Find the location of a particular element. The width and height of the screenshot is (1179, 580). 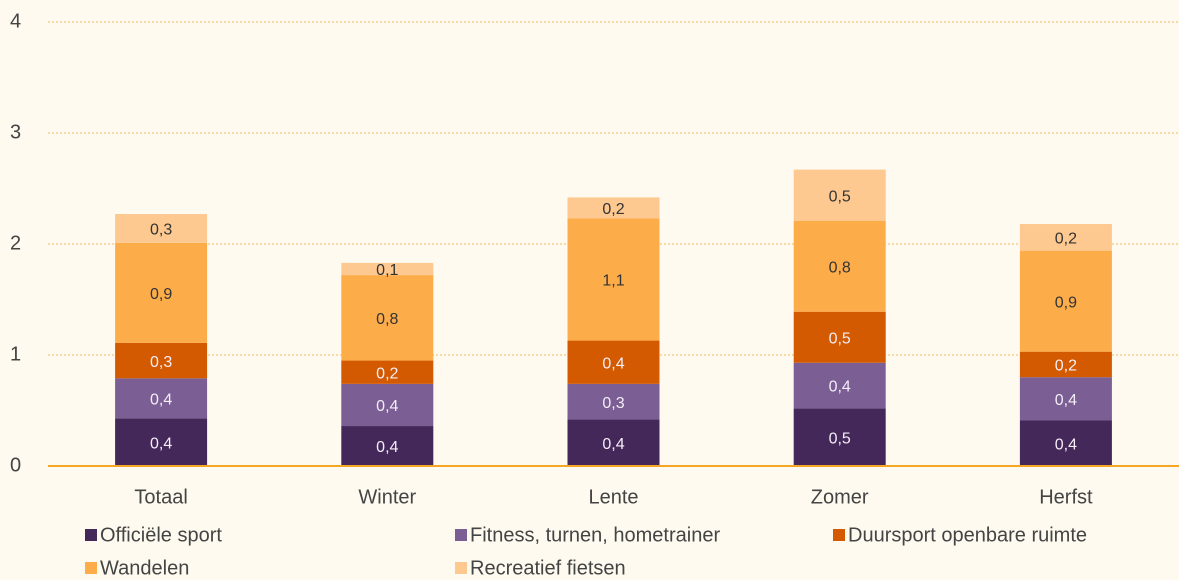

y-tick-label: 0 is located at coordinates (15, 465).